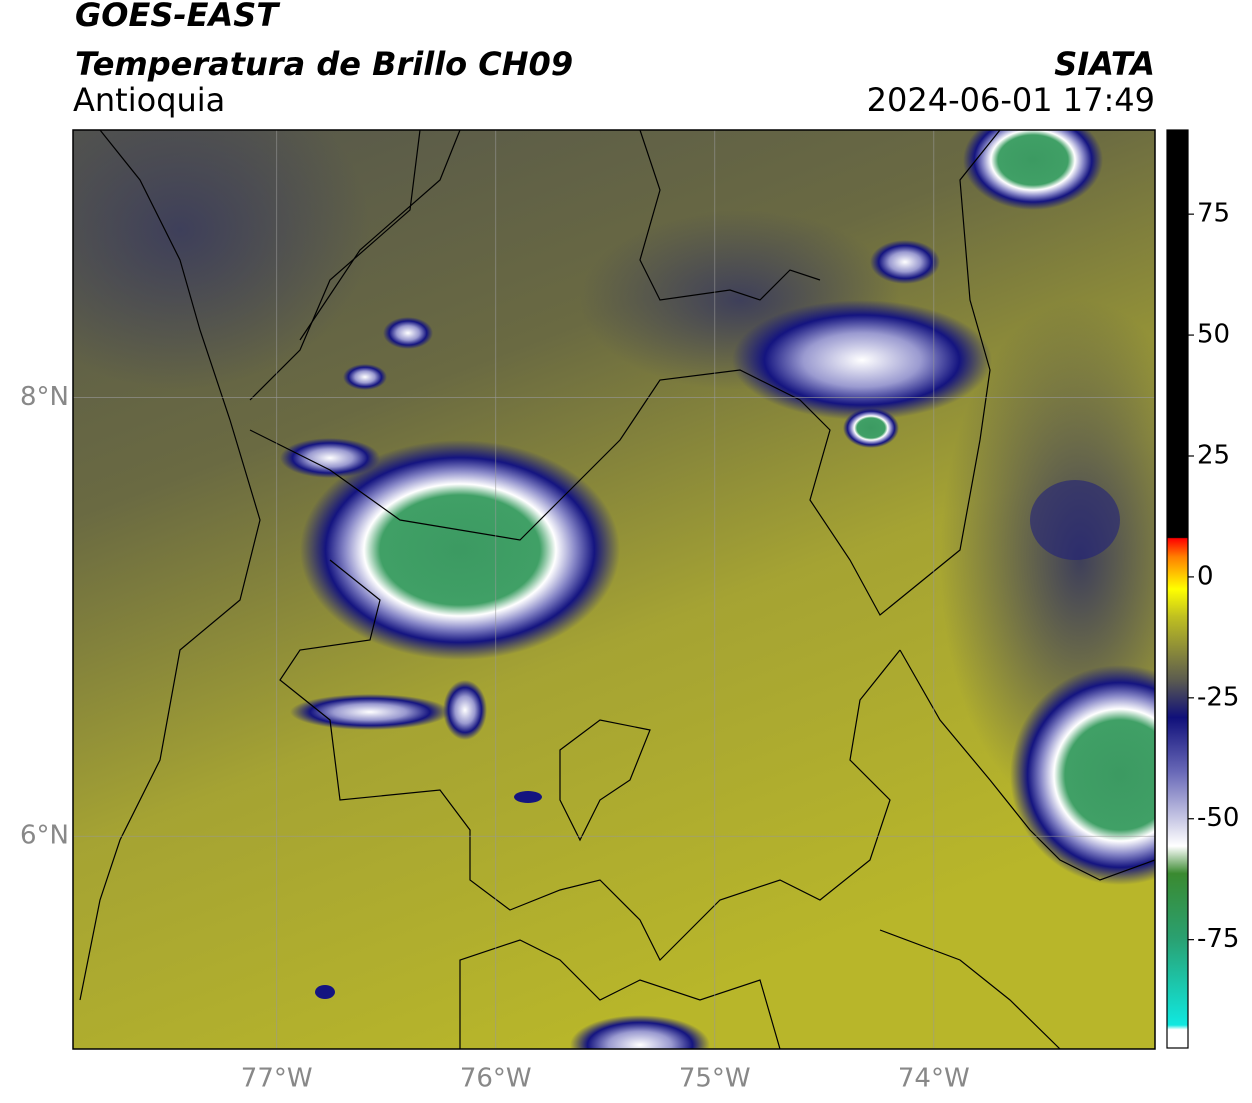 Image resolution: width=1252 pixels, height=1103 pixels. What do you see at coordinates (496, 1079) in the screenshot?
I see `x-tick-label: 76°W` at bounding box center [496, 1079].